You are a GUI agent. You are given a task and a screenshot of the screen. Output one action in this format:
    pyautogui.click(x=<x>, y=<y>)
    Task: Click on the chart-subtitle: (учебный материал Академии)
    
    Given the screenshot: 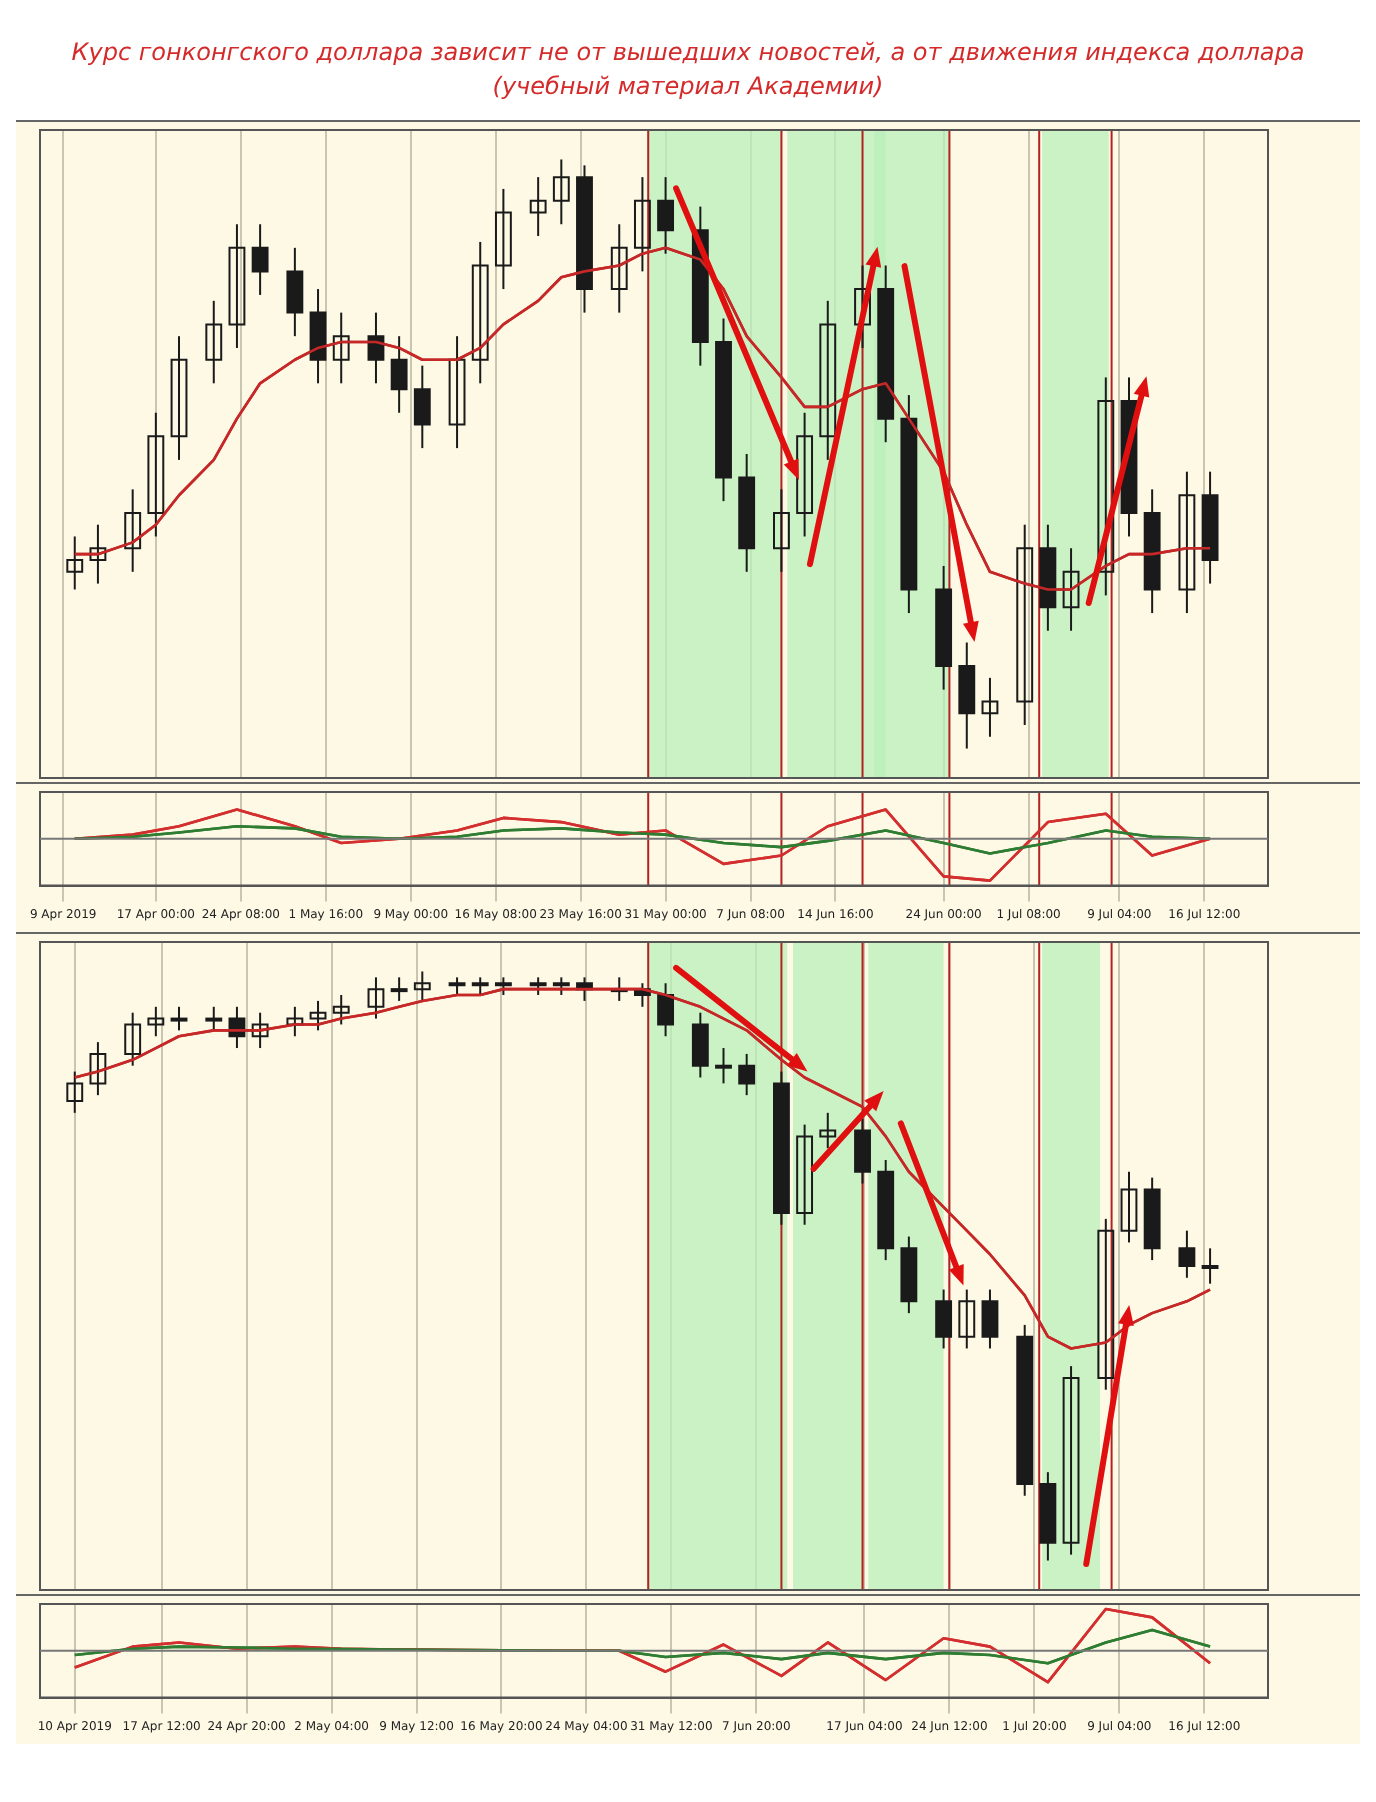 What is the action you would take?
    pyautogui.click(x=688, y=87)
    